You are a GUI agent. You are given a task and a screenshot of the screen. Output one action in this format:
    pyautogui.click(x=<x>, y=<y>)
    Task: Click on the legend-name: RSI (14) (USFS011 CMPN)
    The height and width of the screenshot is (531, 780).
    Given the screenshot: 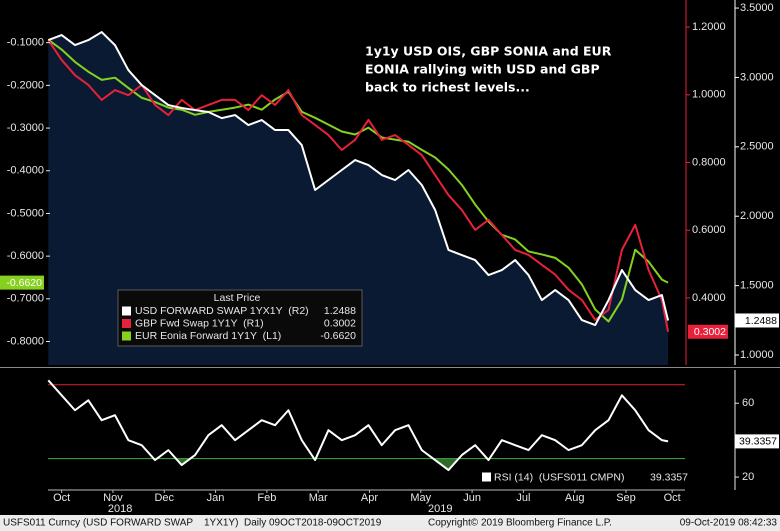 What is the action you would take?
    pyautogui.click(x=559, y=477)
    